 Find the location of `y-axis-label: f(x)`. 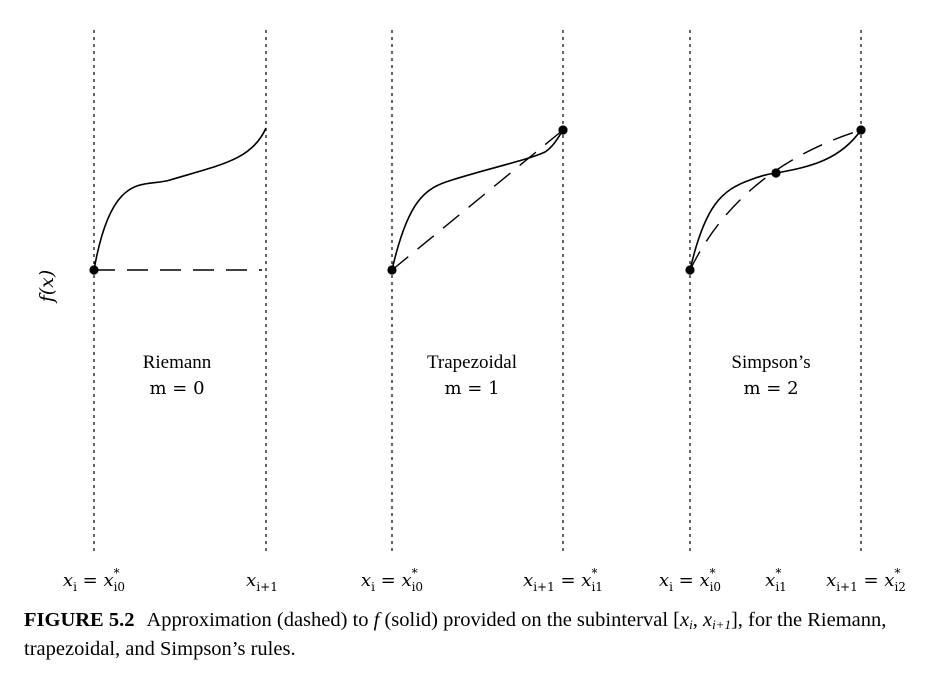

y-axis-label: f(x) is located at coordinates (47, 287).